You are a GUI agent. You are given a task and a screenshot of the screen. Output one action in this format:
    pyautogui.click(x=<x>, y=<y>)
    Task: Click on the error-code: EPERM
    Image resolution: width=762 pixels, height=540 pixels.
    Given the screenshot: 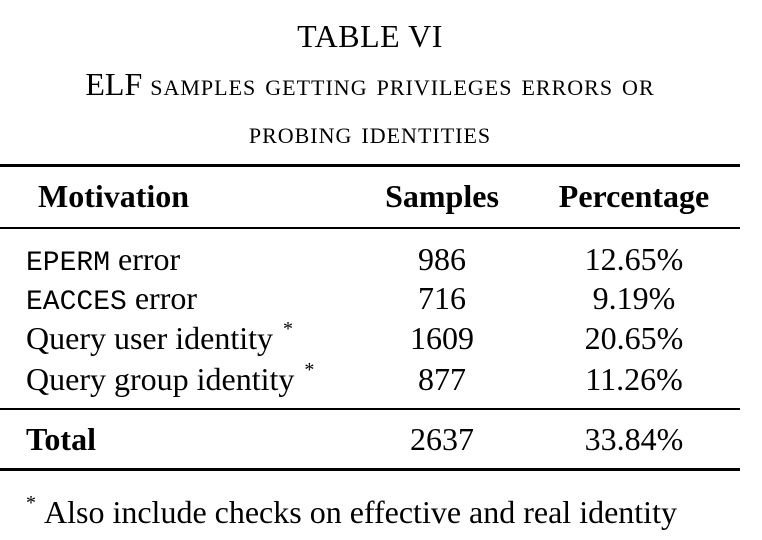 What is the action you would take?
    pyautogui.click(x=68, y=263)
    